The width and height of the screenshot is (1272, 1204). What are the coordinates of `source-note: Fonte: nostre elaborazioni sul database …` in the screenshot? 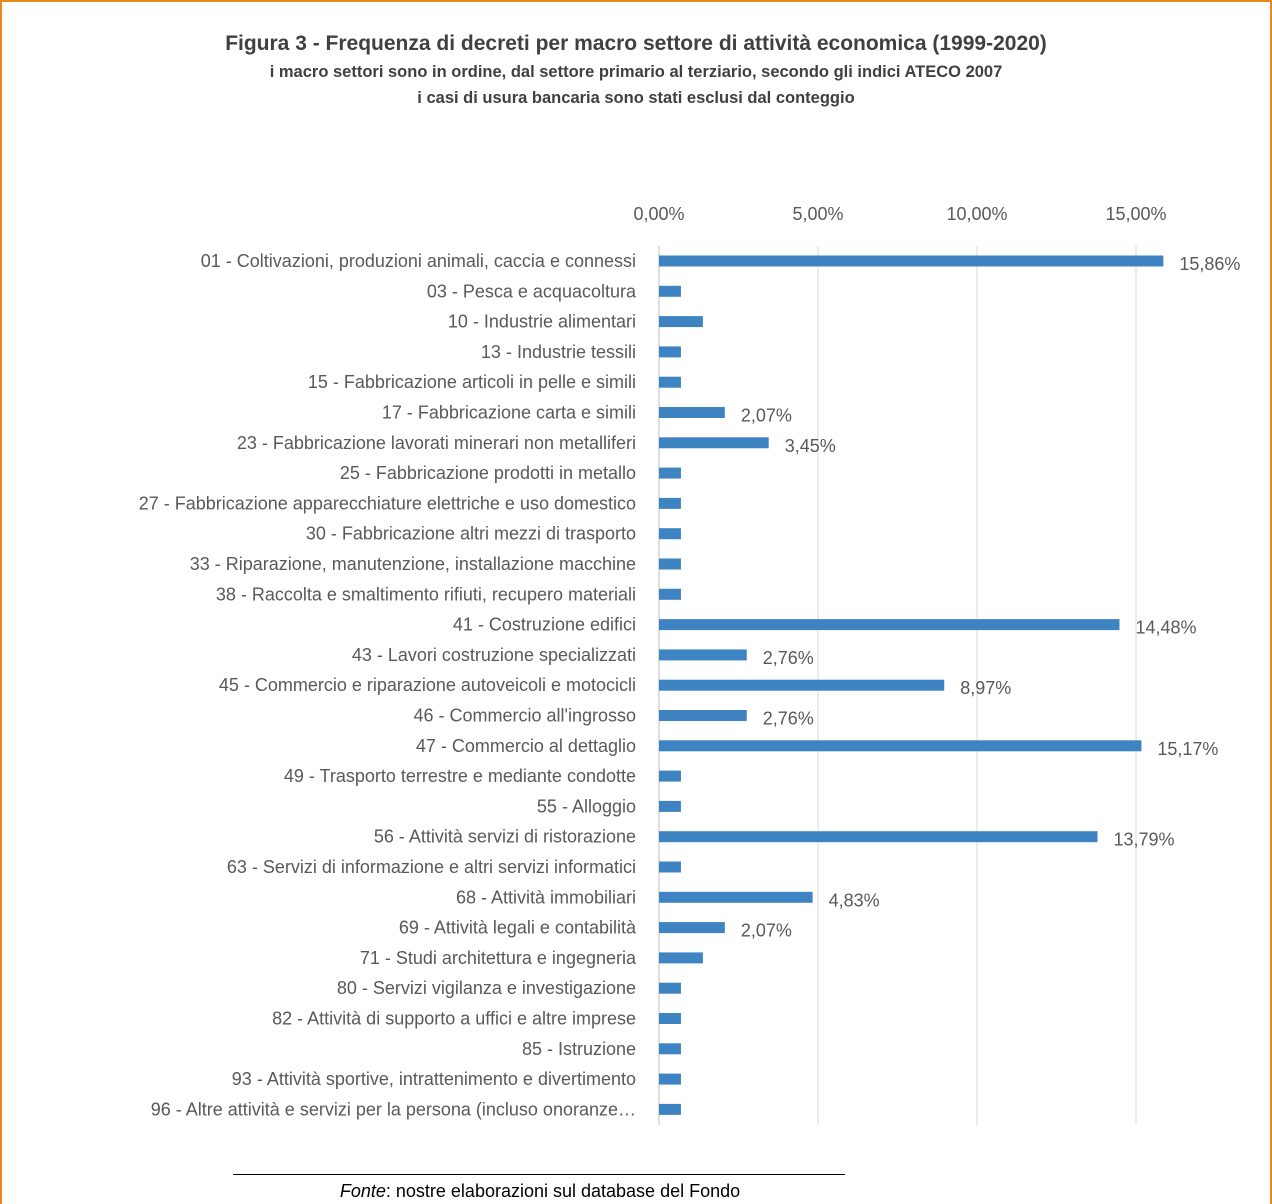 It's located at (540, 1191).